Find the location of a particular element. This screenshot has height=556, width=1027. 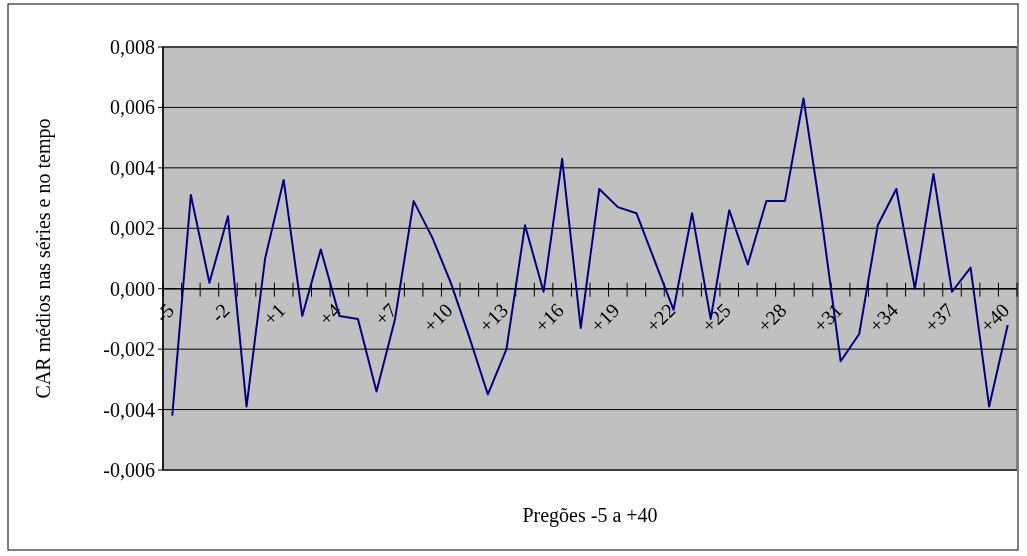

x-tick-label: +31 is located at coordinates (827, 317).